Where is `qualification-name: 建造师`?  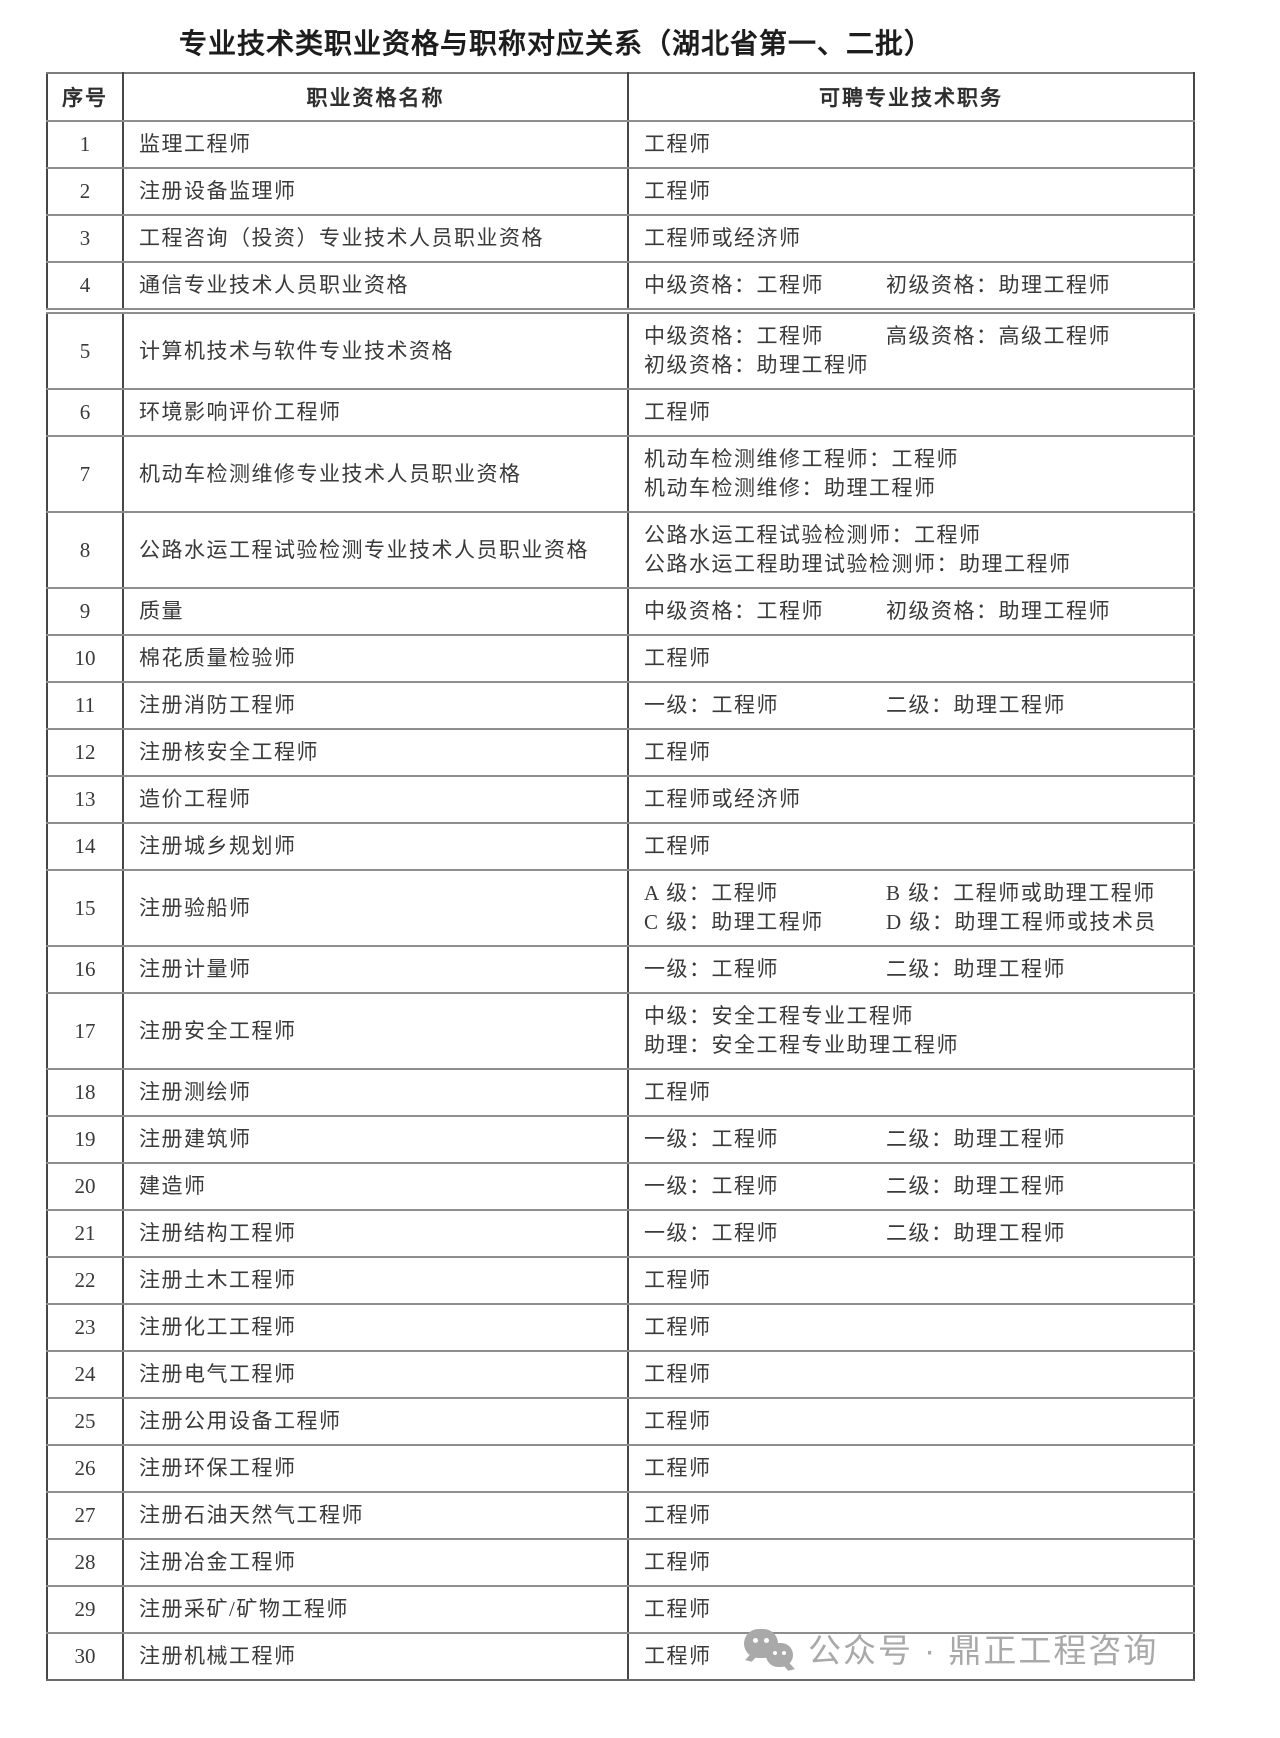 qualification-name: 建造师 is located at coordinates (375, 1186).